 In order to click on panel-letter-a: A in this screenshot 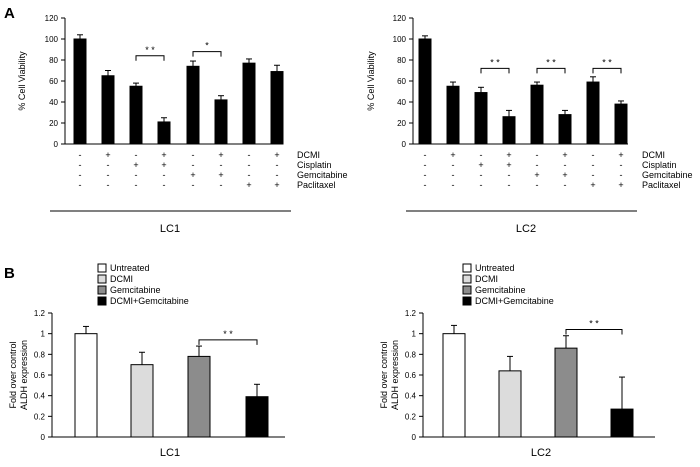, I will do `click(9, 13)`.